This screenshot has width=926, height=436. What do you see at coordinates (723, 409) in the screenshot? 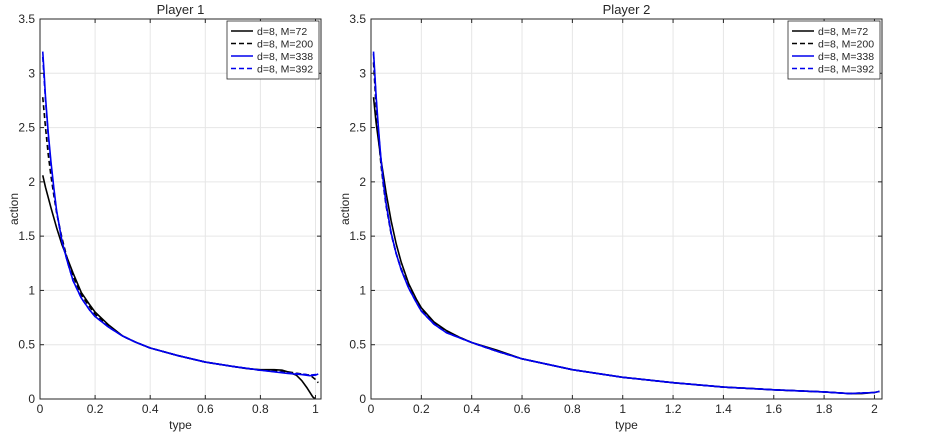
I see `x-tick-label: 1.4` at bounding box center [723, 409].